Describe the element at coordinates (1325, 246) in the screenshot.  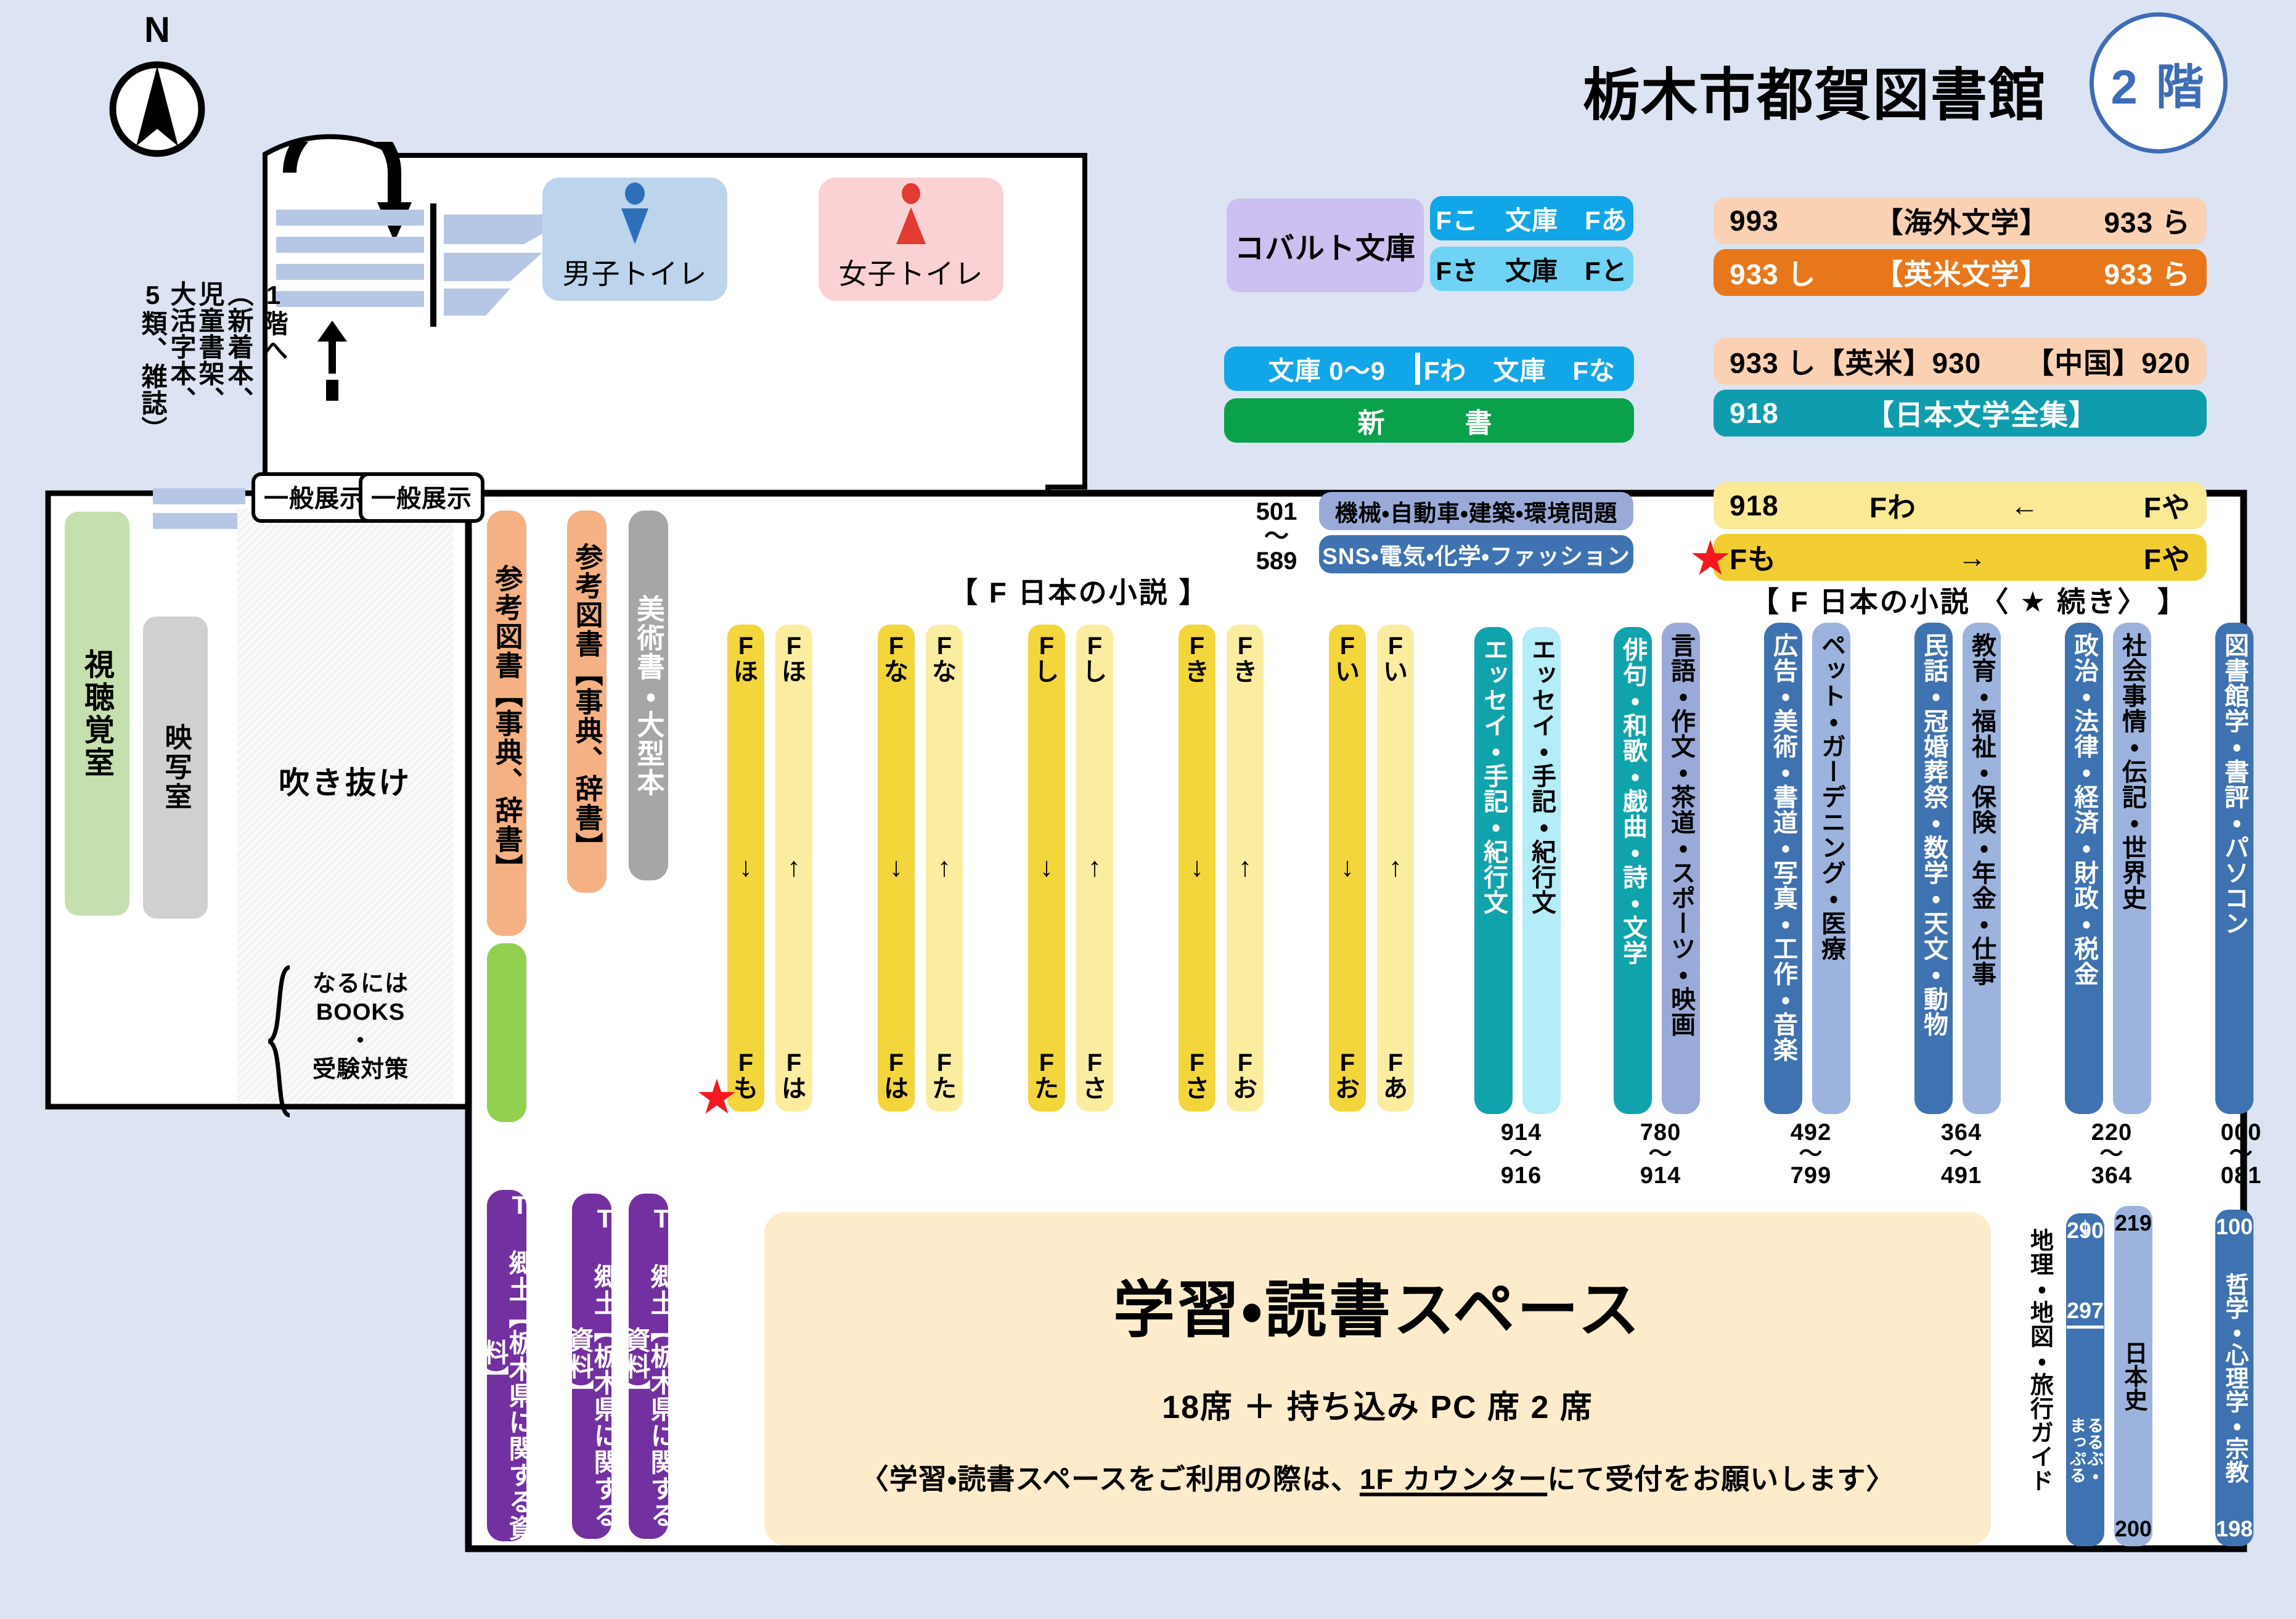
I see `bar-cobalt-bunko: コバルト文庫` at that location.